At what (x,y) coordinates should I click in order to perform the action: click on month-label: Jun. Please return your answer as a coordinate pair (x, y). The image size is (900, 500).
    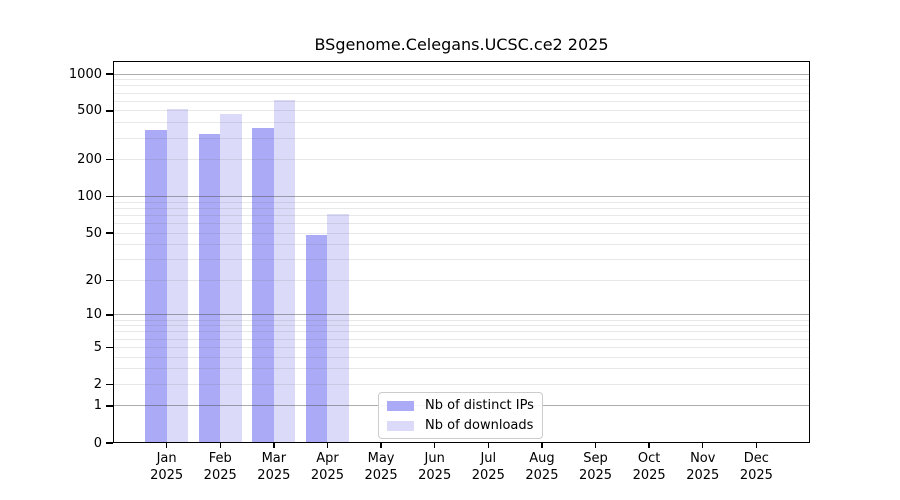
    Looking at the image, I should click on (434, 458).